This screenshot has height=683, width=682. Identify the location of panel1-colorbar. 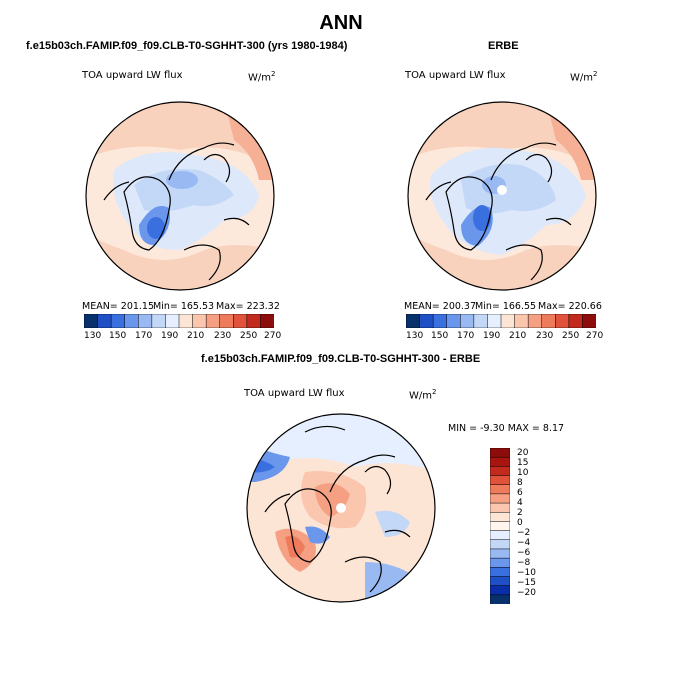
(179, 321).